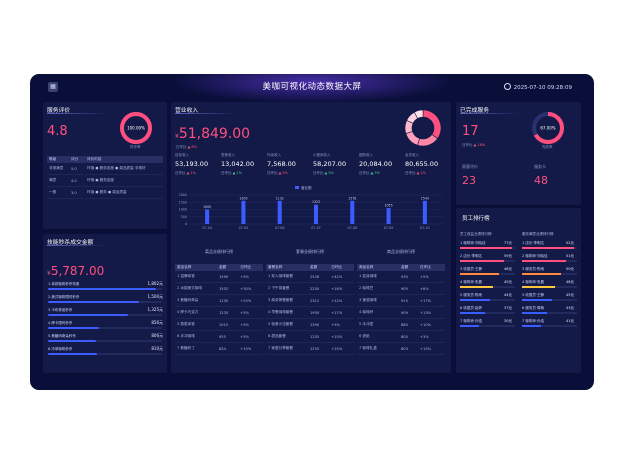  Describe the element at coordinates (319, 312) in the screenshot. I see `cell: 1950` at that location.